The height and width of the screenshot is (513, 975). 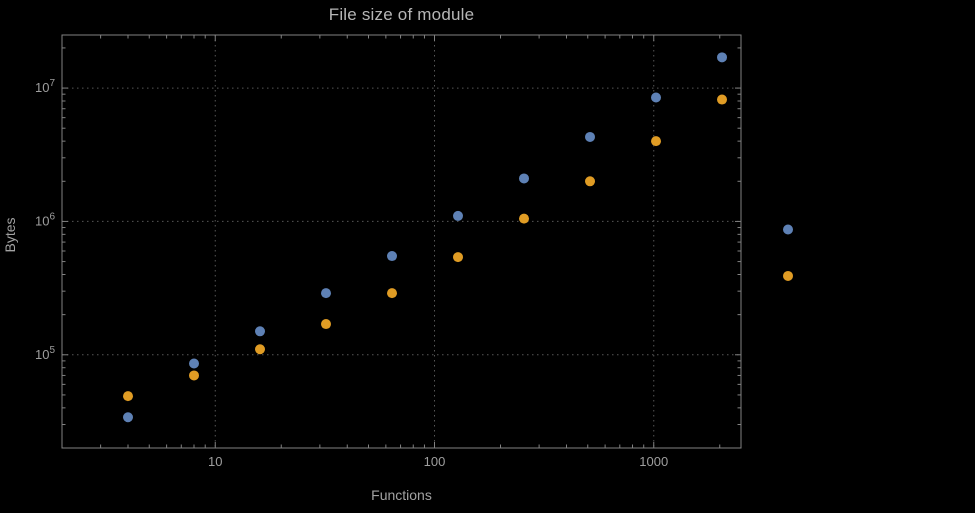 What do you see at coordinates (45, 353) in the screenshot?
I see `y-tick-label: 10⁵` at bounding box center [45, 353].